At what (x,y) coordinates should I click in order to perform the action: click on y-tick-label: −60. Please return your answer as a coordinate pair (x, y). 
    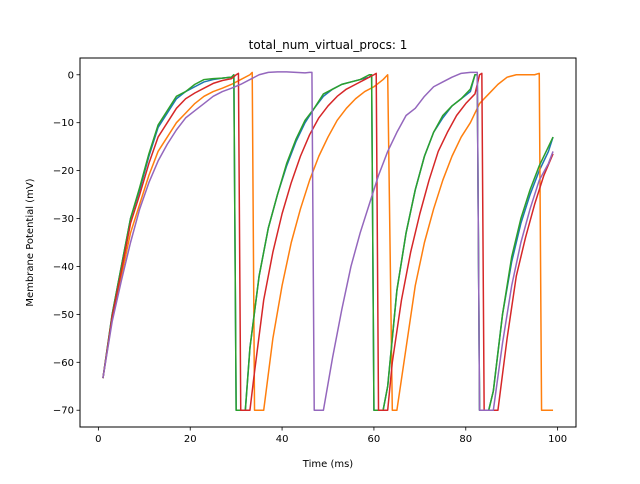
    Looking at the image, I should click on (63, 363).